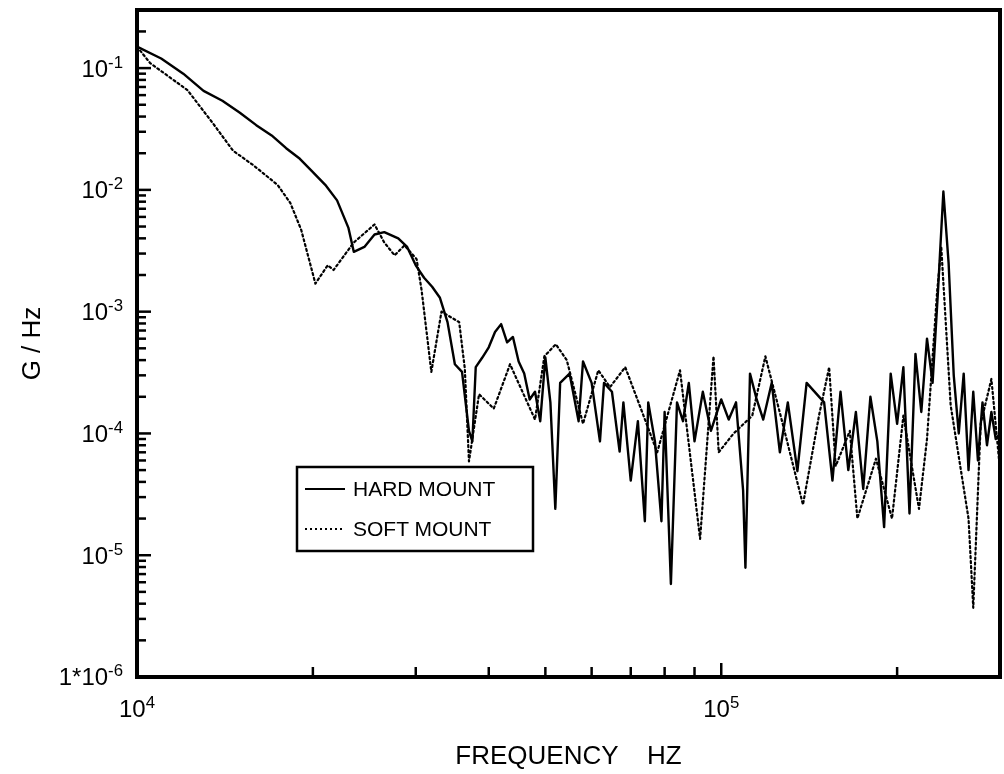 Image resolution: width=1004 pixels, height=774 pixels. What do you see at coordinates (568, 755) in the screenshot?
I see `x-axis-title: FREQUENCY HZ` at bounding box center [568, 755].